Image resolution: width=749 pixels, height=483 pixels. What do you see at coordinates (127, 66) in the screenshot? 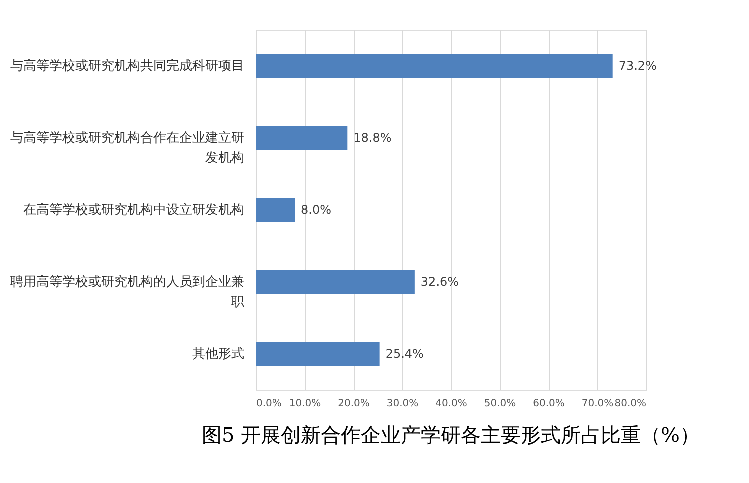
I see `y-tick-label: 与高等学校或研究机构共同完成科研项目` at bounding box center [127, 66].